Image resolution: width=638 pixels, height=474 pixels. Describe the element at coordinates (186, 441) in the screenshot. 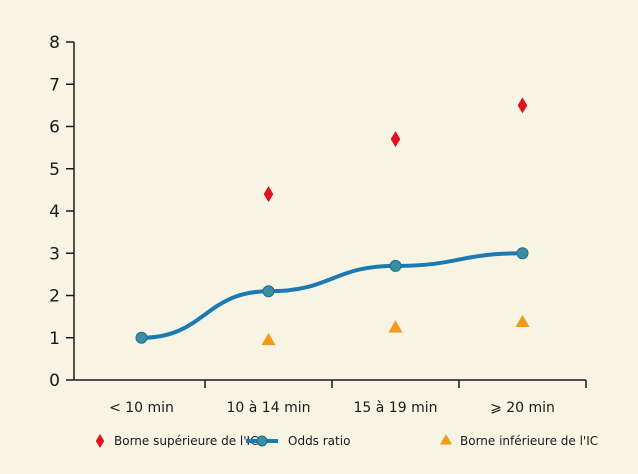

I see `legend-label: Borne supérieure de l'IC` at that location.